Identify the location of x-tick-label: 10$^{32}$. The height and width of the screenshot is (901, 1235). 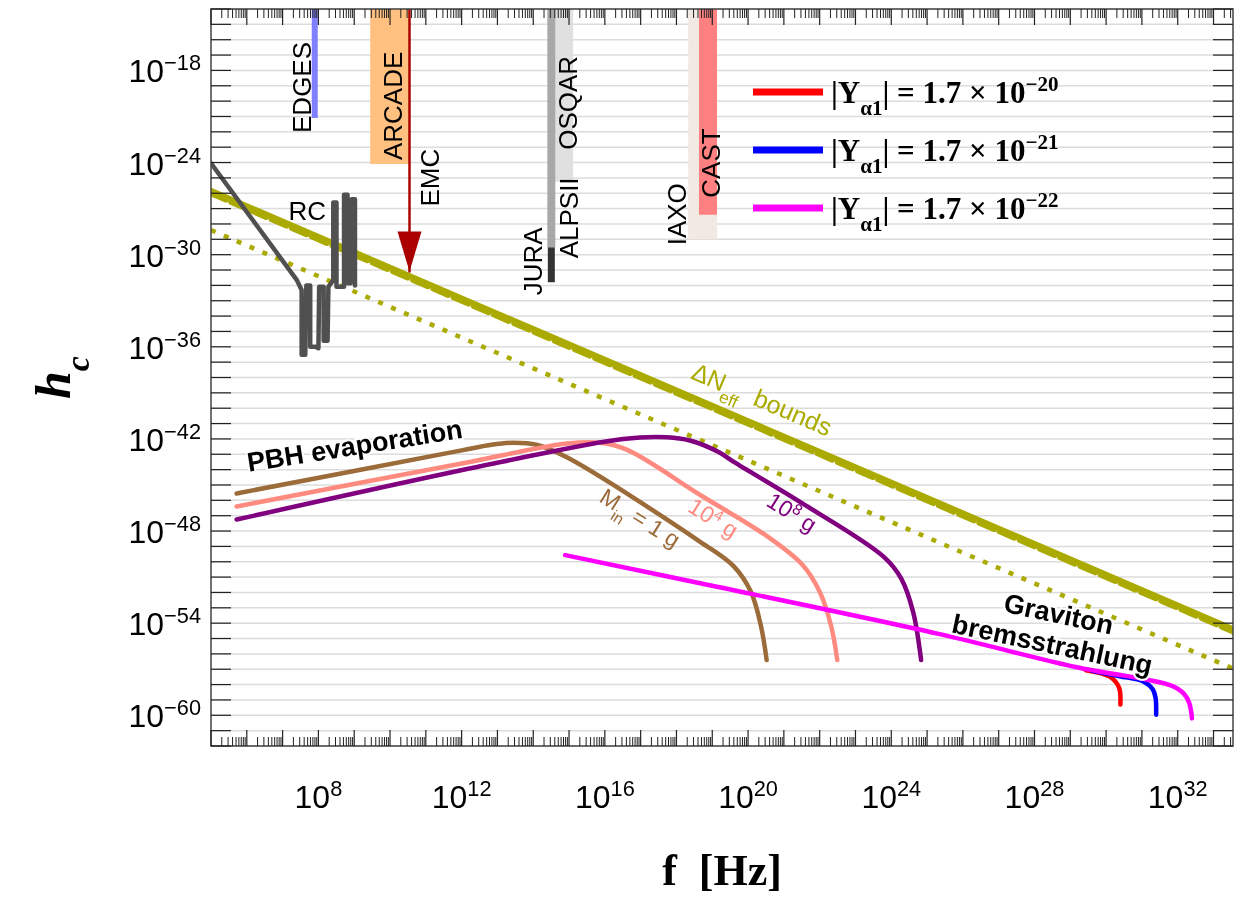
(1177, 795).